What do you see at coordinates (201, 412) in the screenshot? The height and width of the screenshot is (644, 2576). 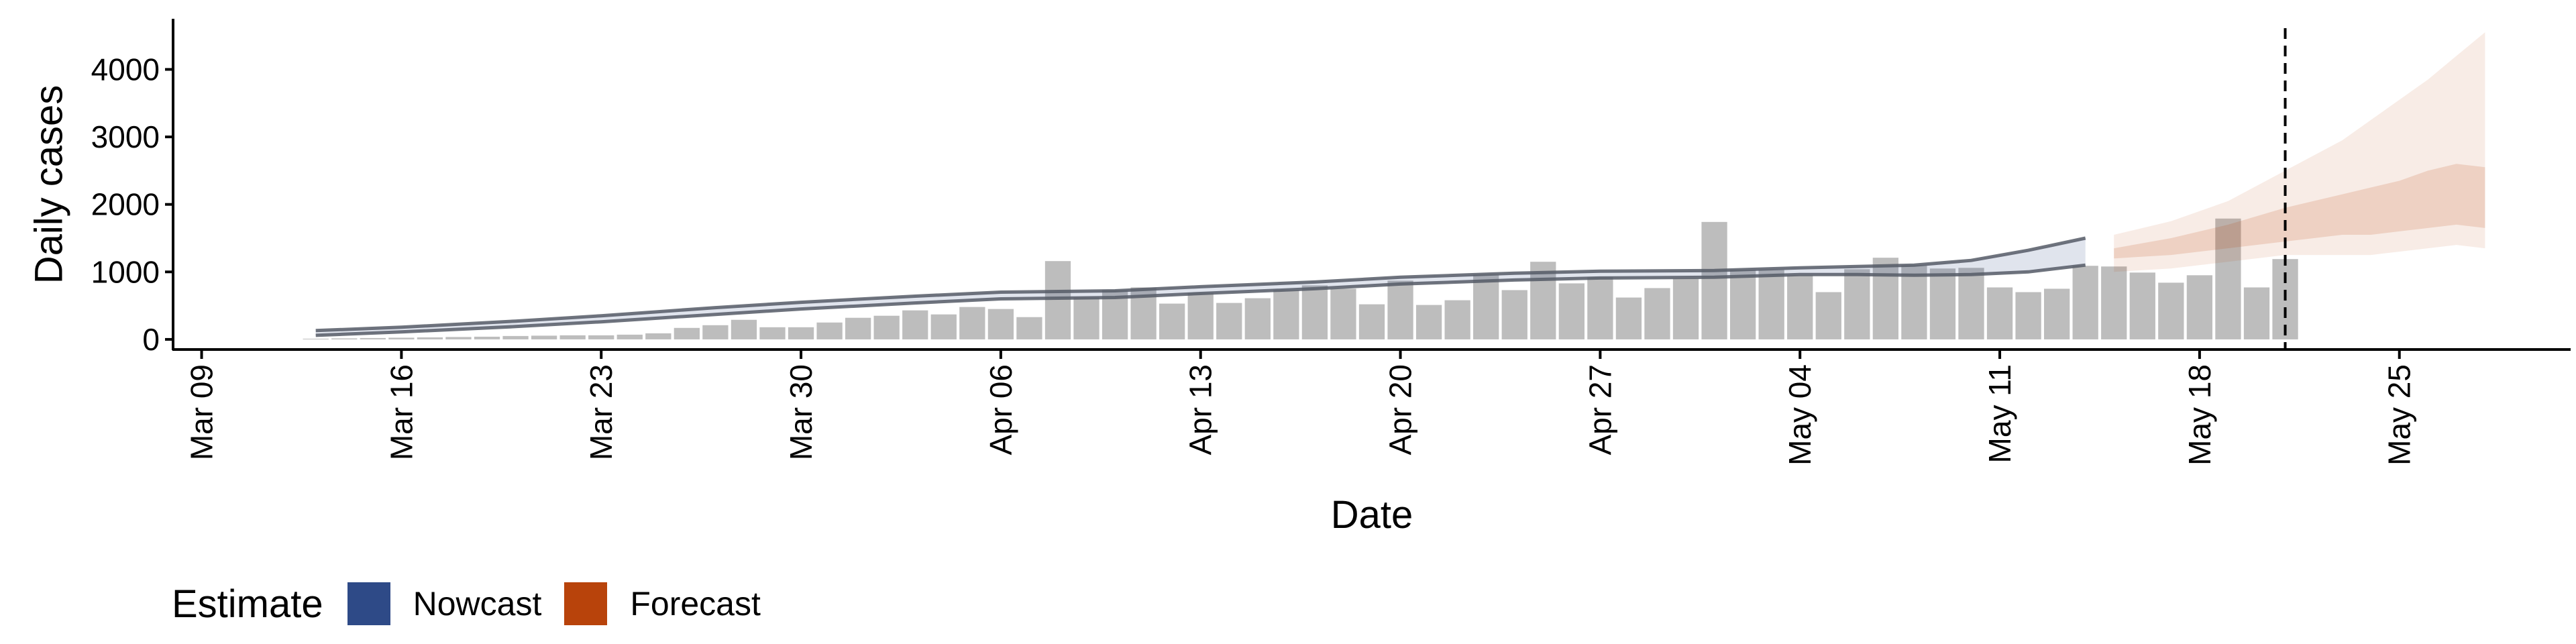 I see `x-tick-label: Mar 09` at bounding box center [201, 412].